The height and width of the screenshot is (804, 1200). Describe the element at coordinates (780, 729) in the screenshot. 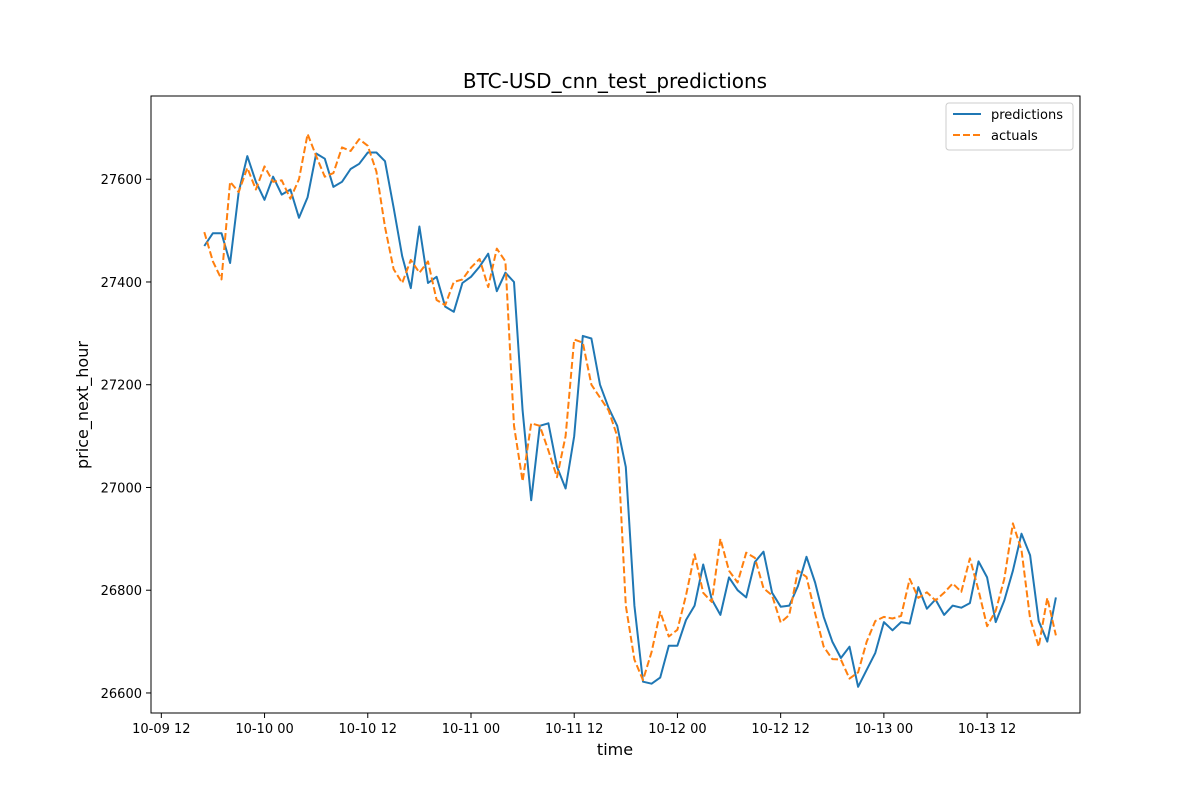

I see `x-tick-label: 10-12 12` at that location.